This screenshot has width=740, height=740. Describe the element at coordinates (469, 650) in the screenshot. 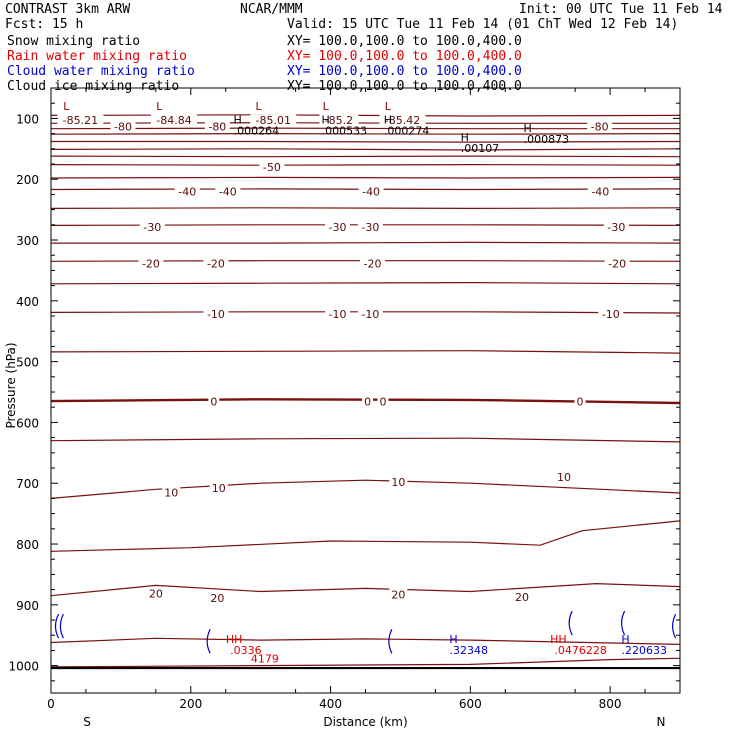

I see `extremum-value: .32348` at that location.